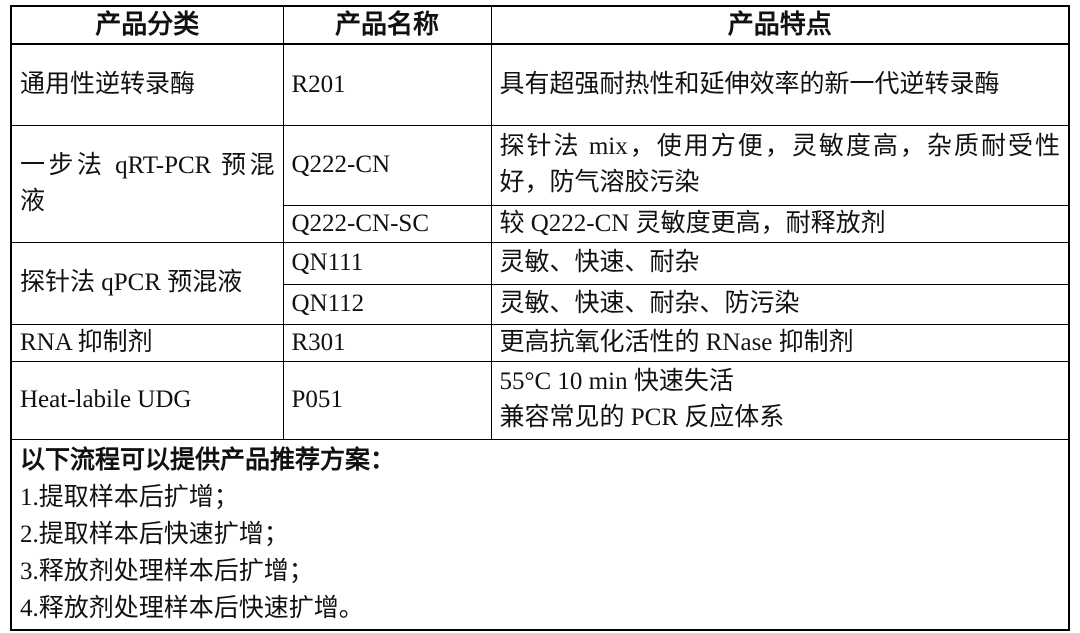 This screenshot has height=633, width=1080. I want to click on name-cell: QN112, so click(387, 304).